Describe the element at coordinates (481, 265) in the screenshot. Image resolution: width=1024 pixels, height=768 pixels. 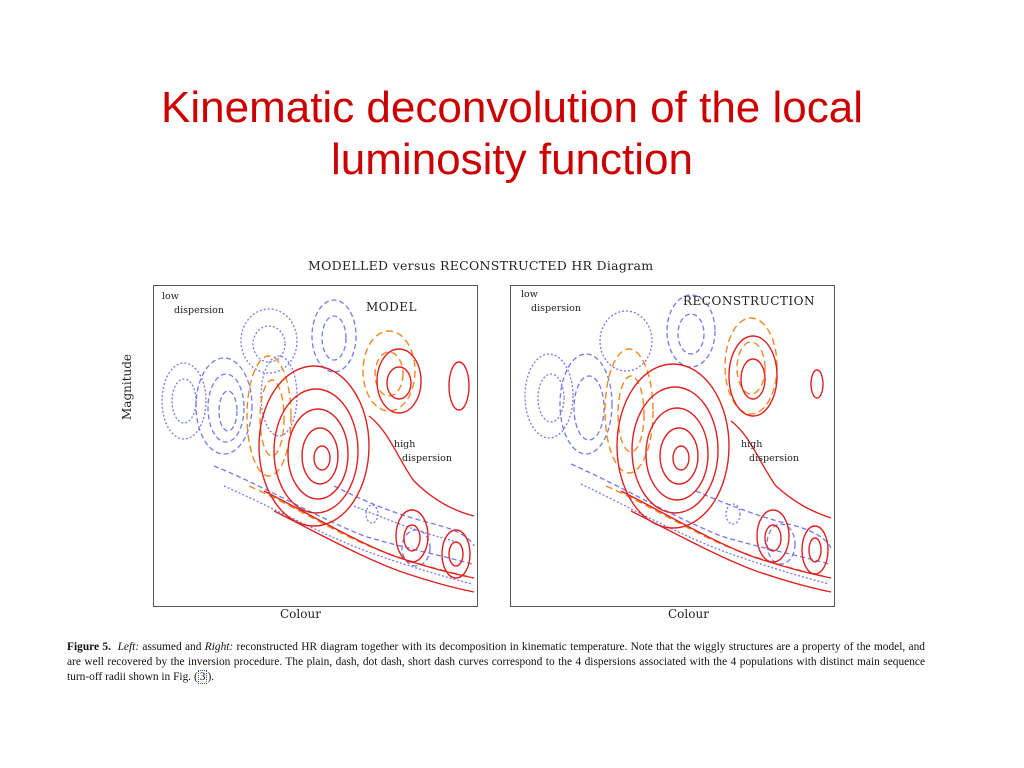
I see `figure-title: MODELLED versus RECONSTRUCTED HR Diagram` at that location.